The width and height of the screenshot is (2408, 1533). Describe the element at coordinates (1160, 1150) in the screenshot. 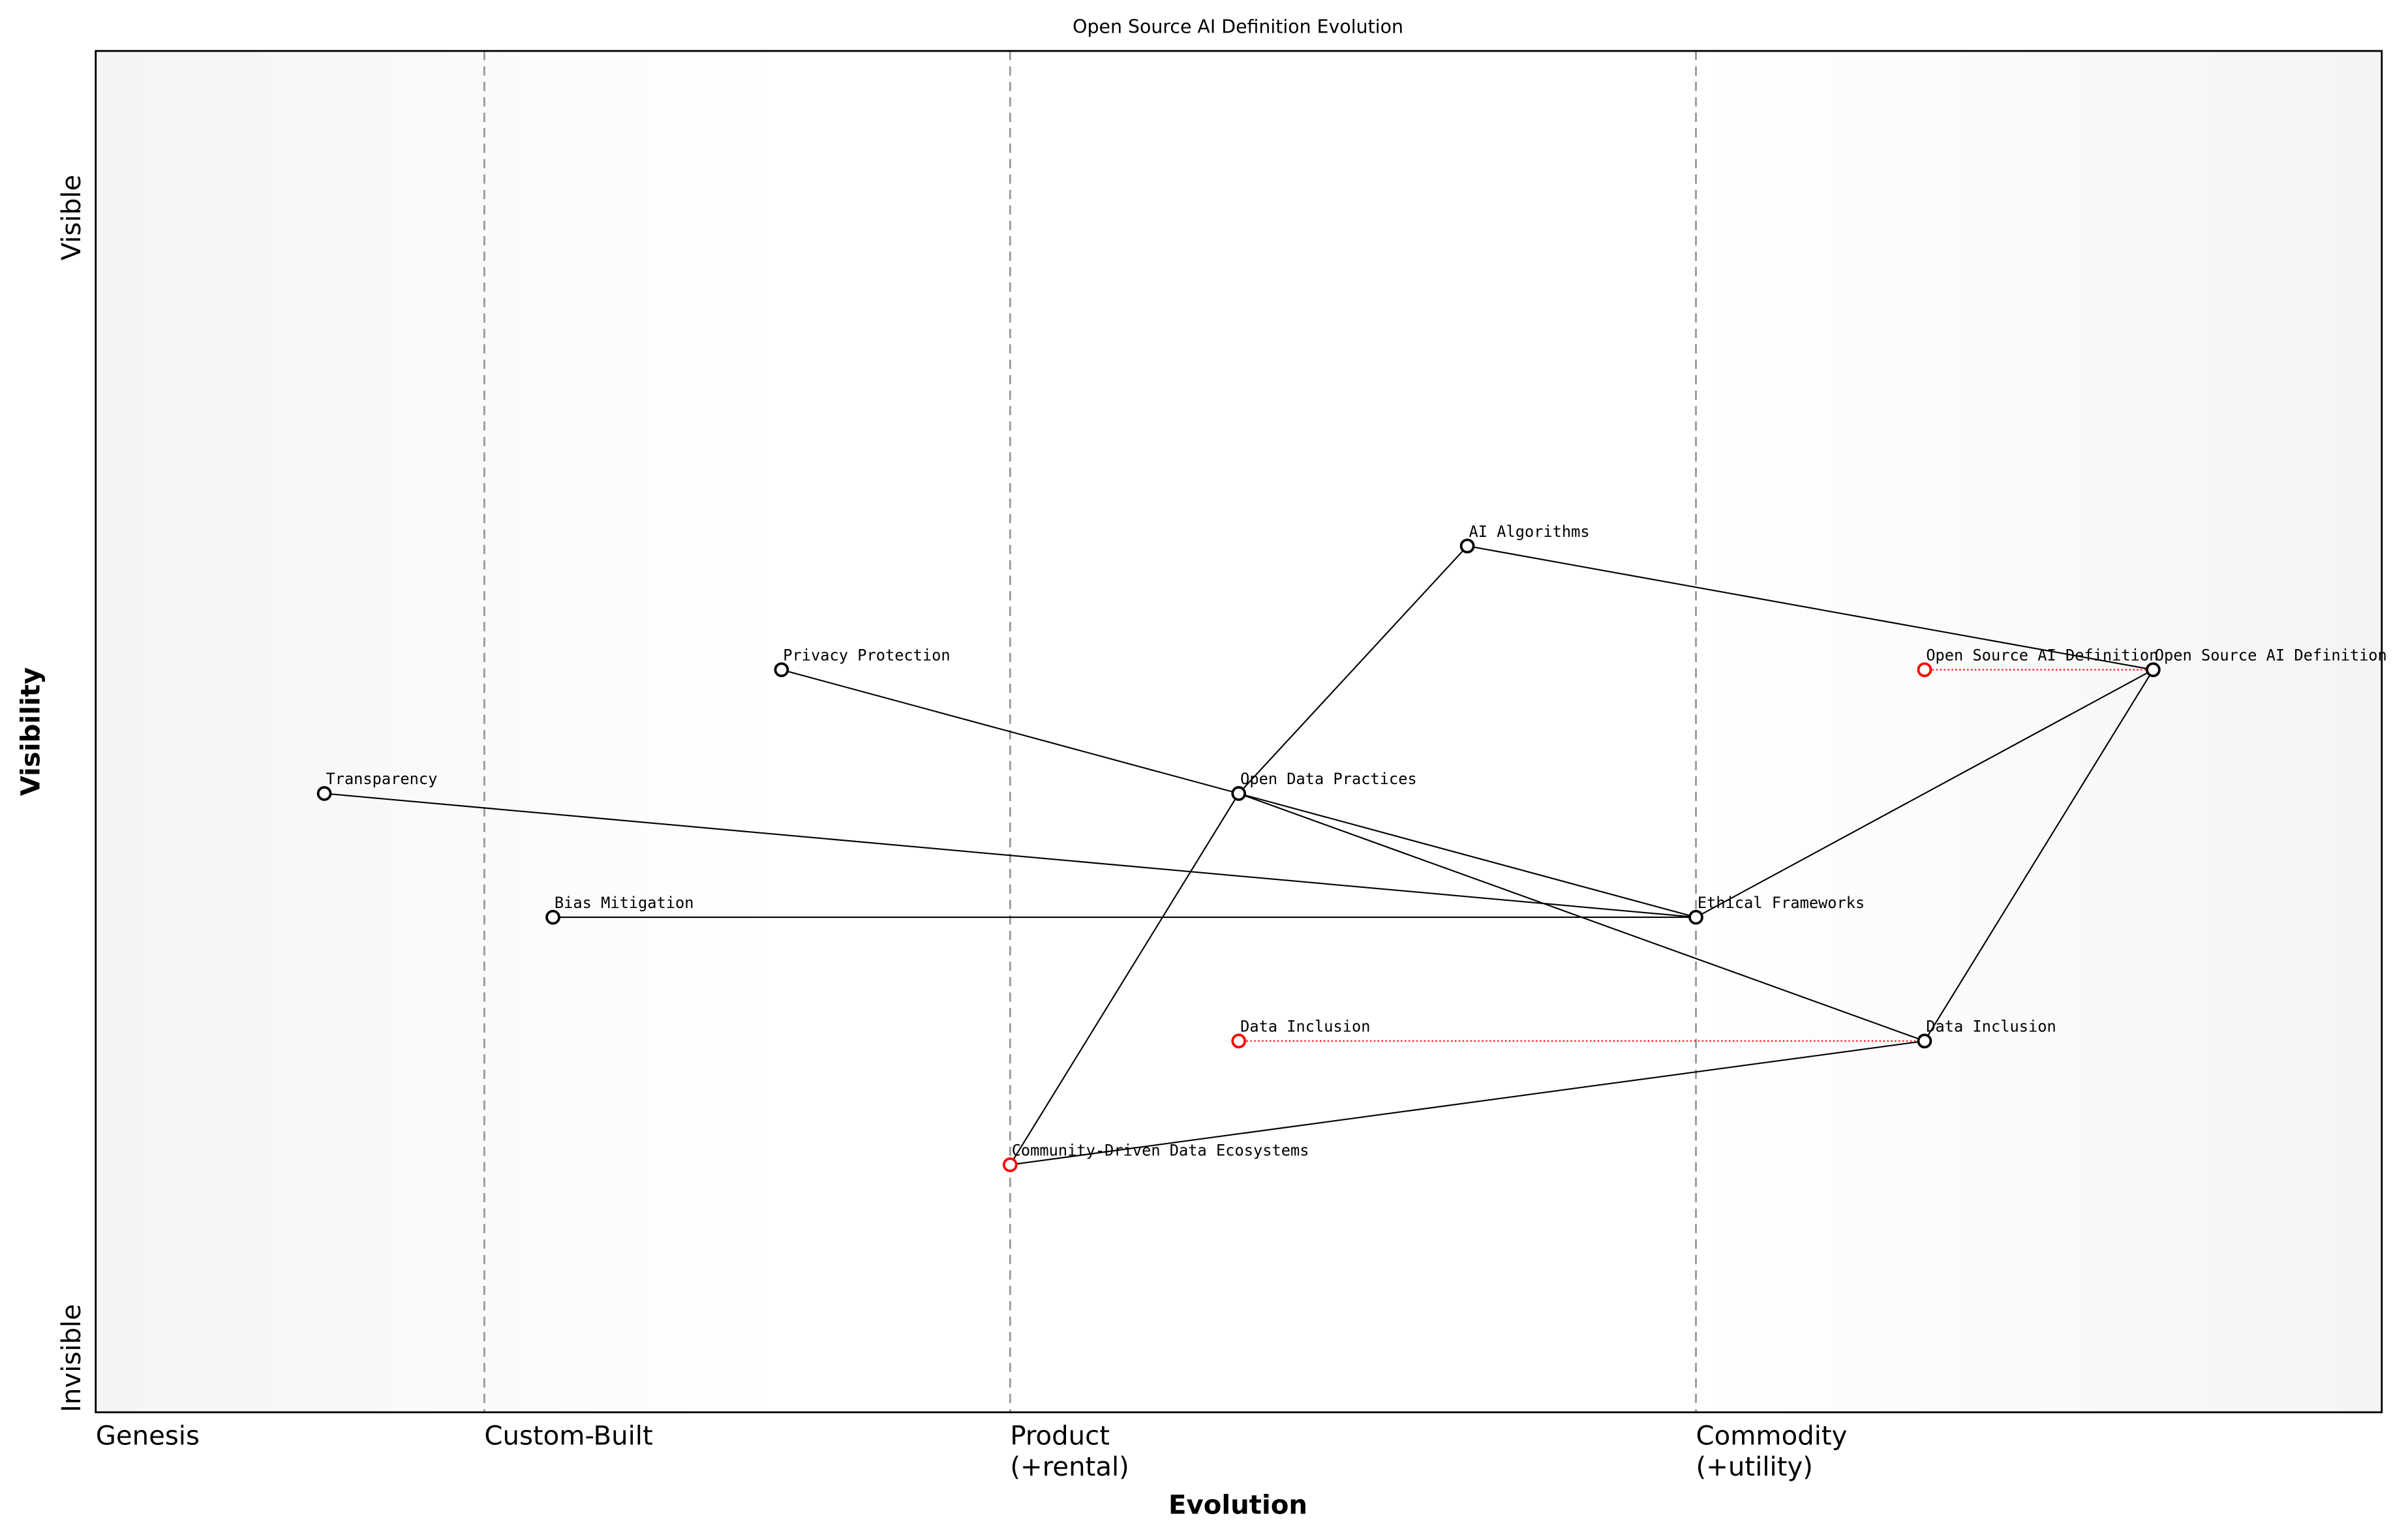

I see `node-label: Community-Driven Data Ecosystems` at that location.